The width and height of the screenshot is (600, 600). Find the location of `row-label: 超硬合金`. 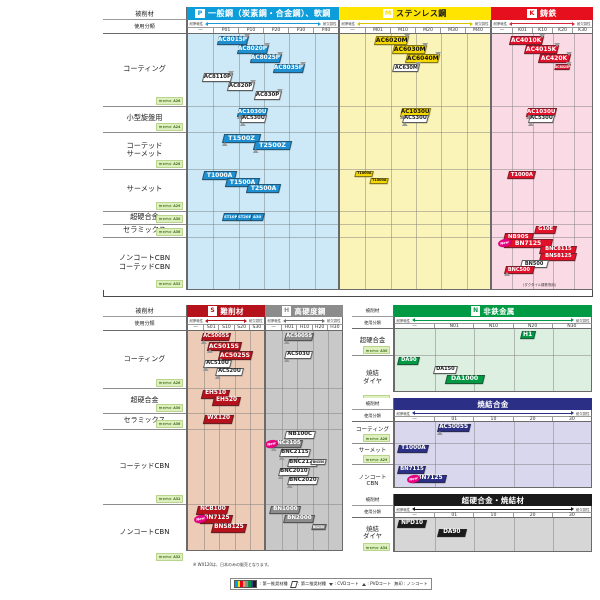

row-label: 超硬合金 is located at coordinates (144, 399).